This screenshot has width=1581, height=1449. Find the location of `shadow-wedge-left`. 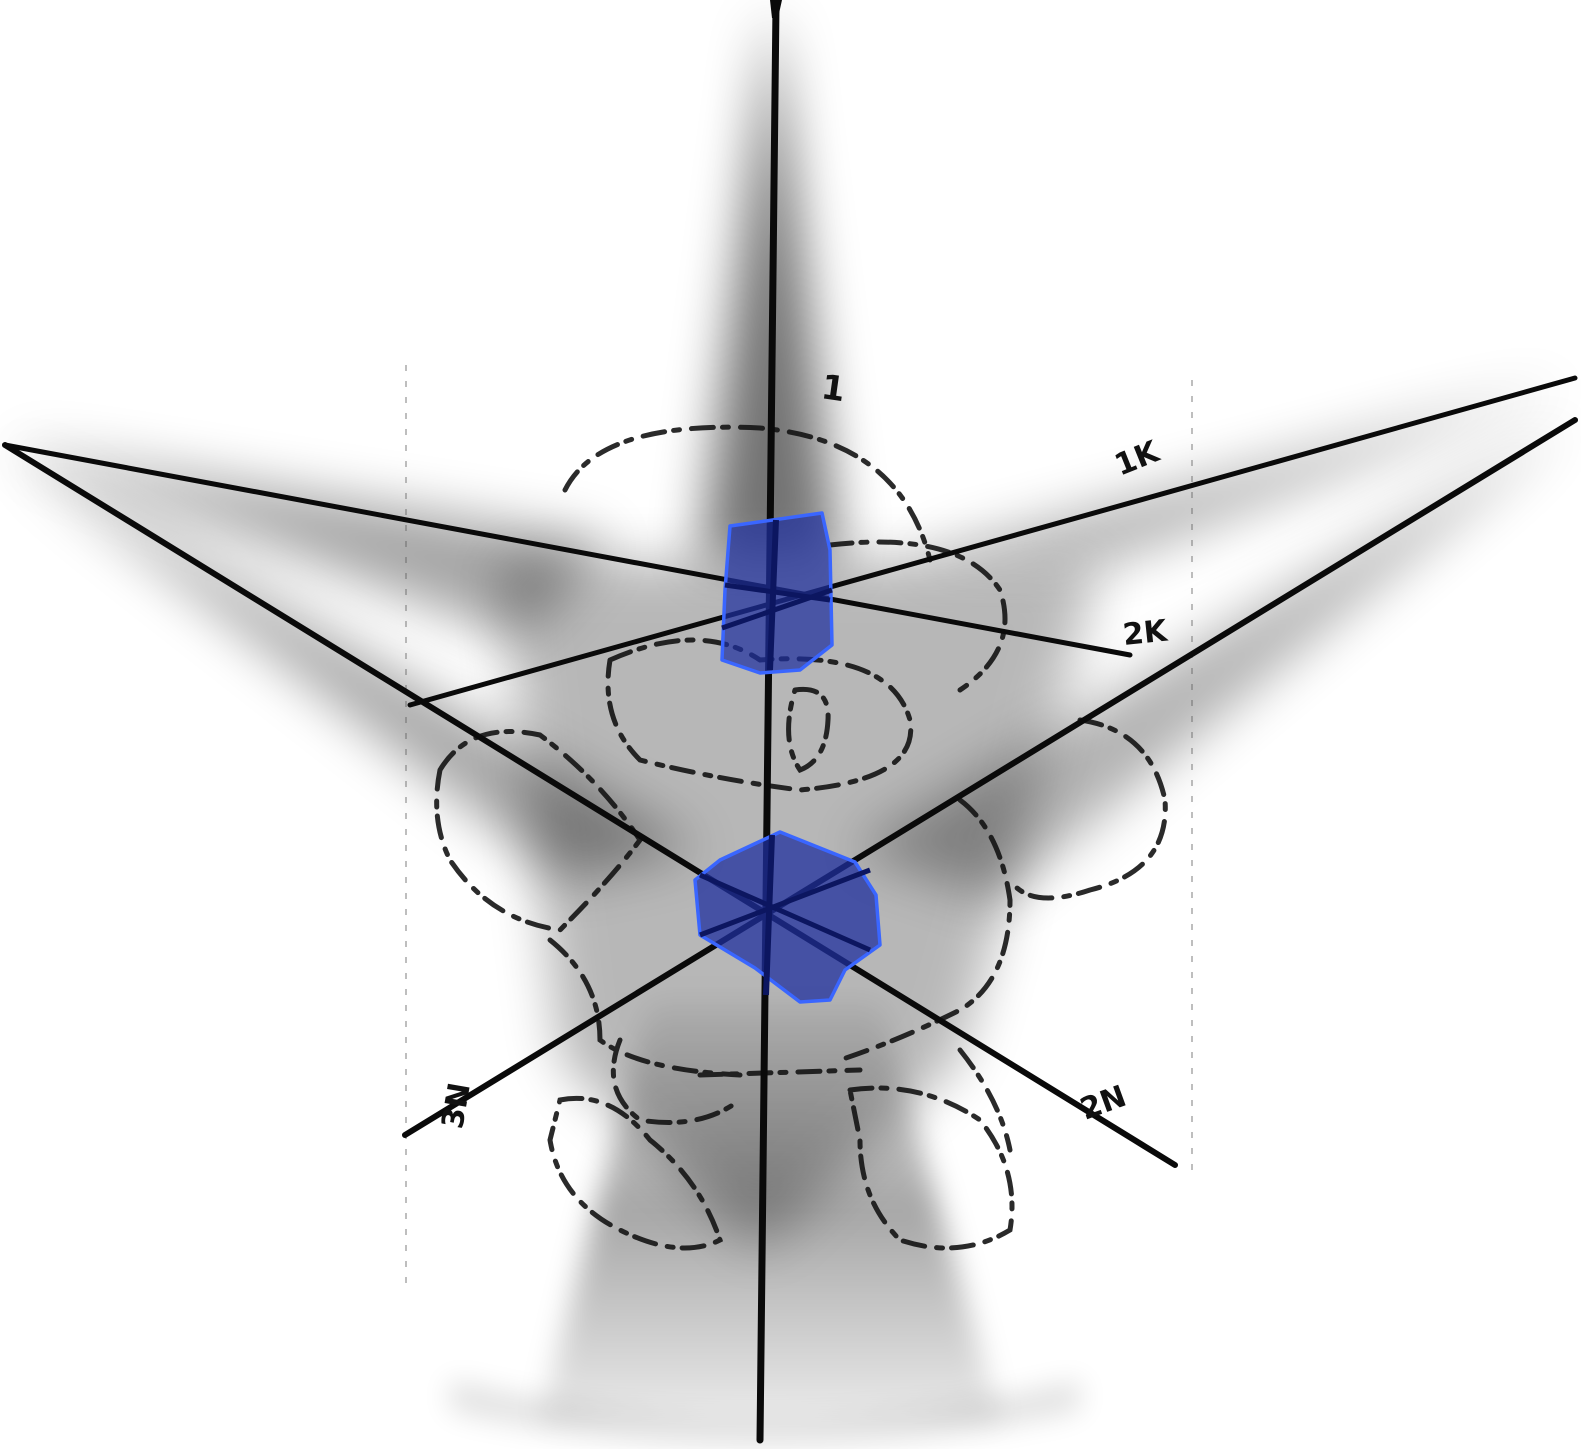

shadow-wedge-left is located at coordinates (307, 542).